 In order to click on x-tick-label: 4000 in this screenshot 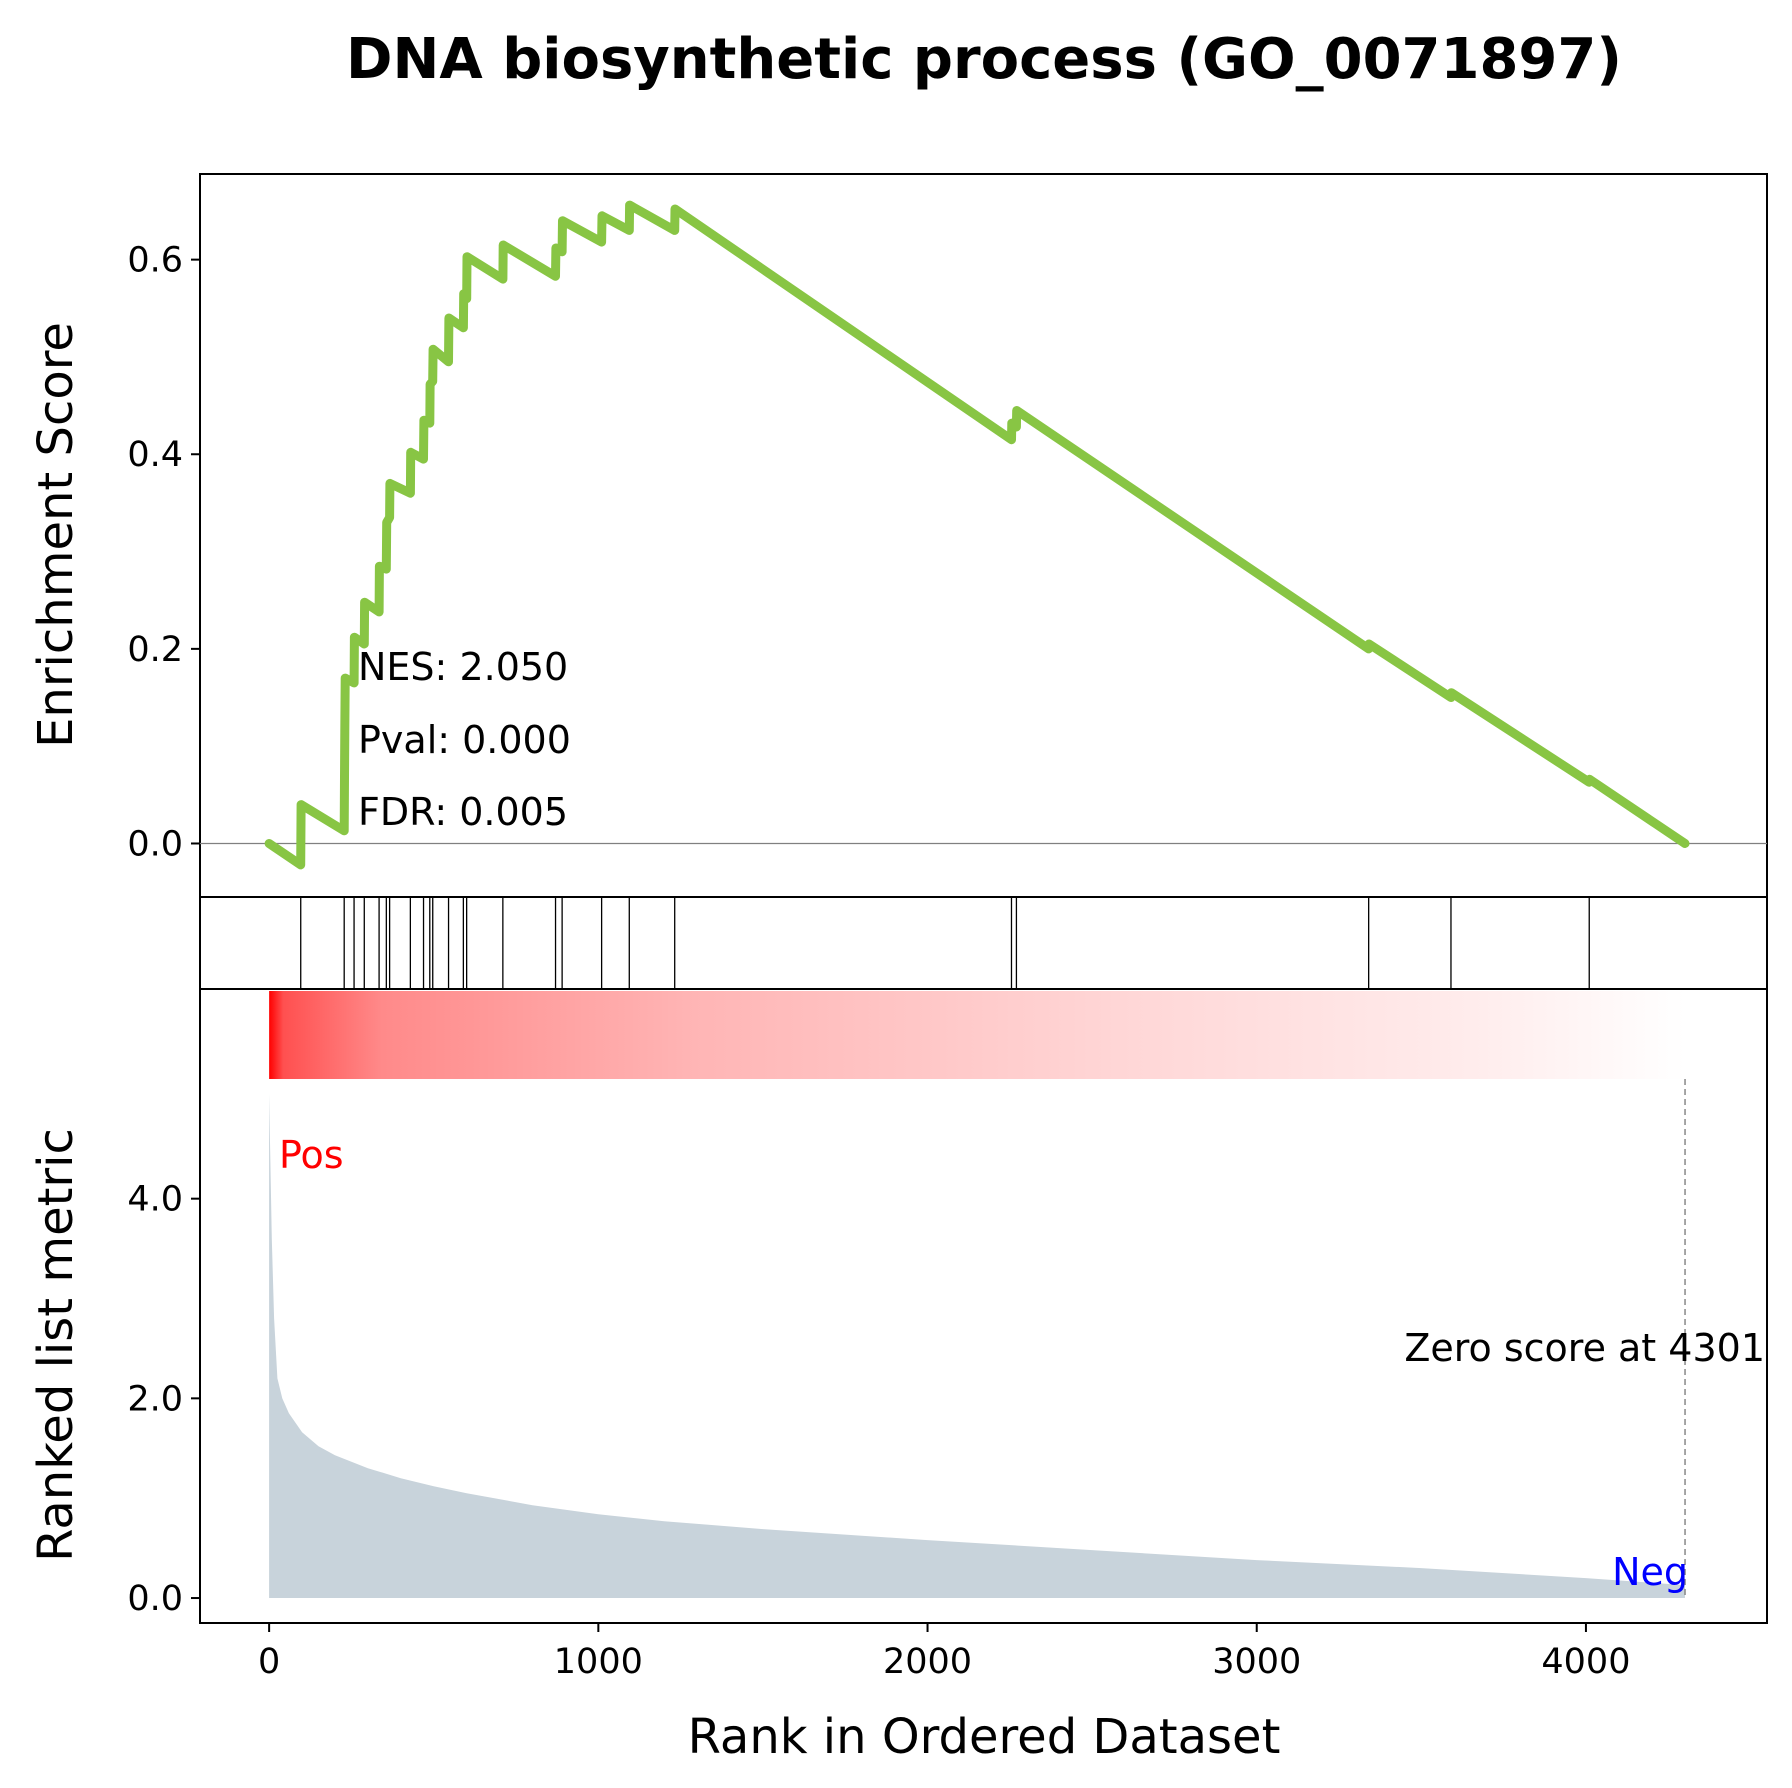, I will do `click(1585, 1662)`.